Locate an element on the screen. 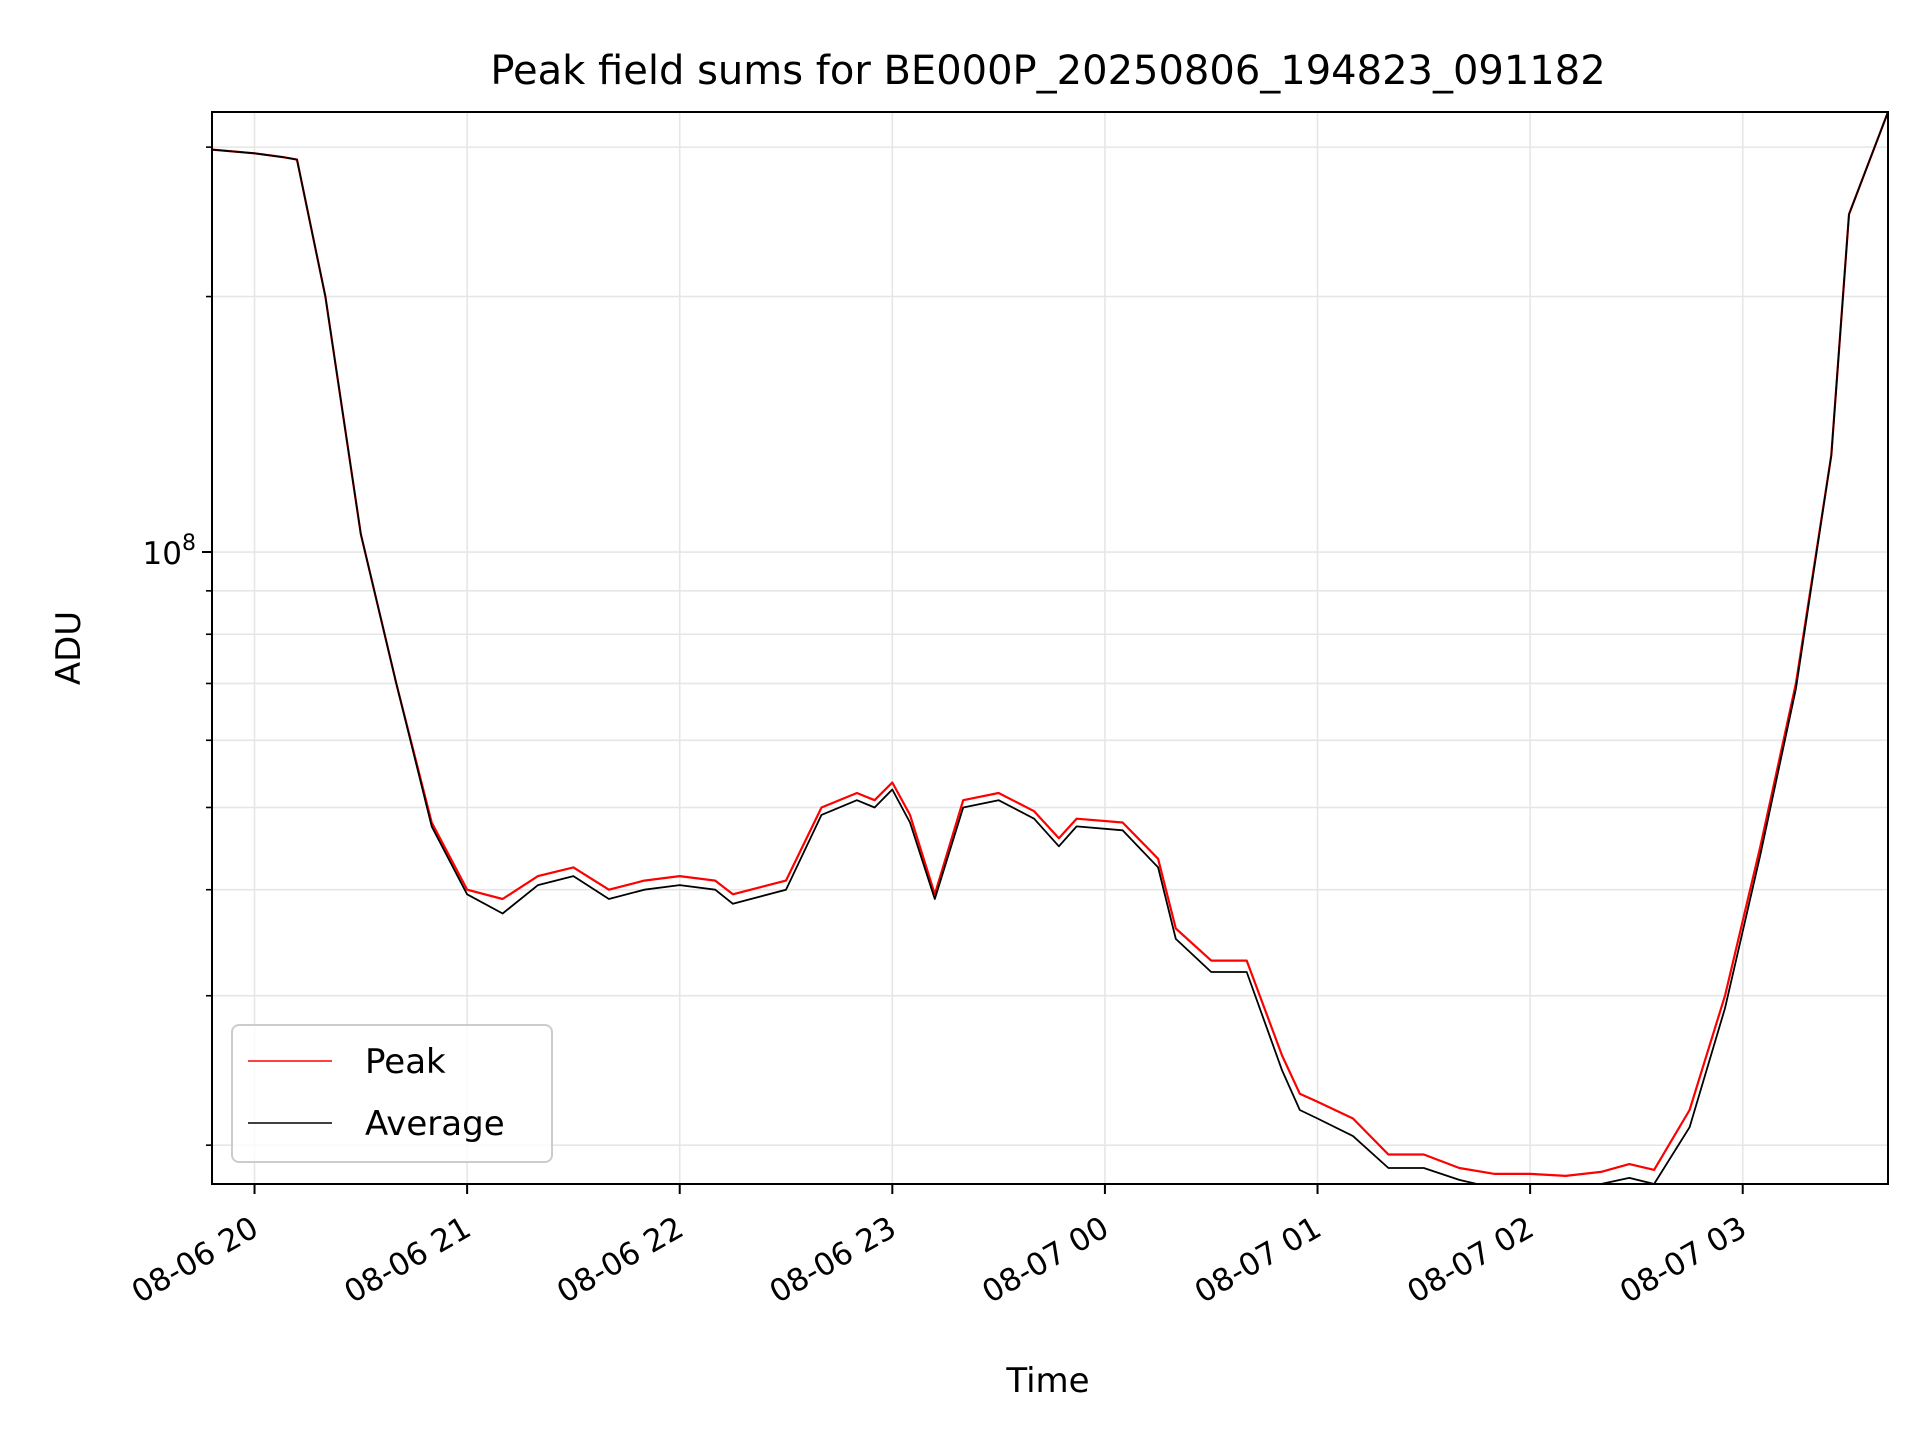 The image size is (1920, 1440). y-axis-label: ADU is located at coordinates (69, 648).